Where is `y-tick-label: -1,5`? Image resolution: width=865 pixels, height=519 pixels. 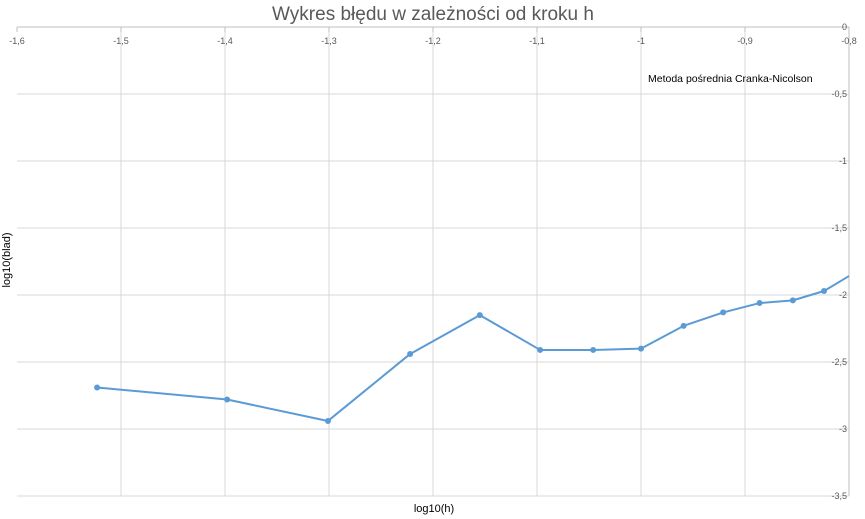 y-tick-label: -1,5 is located at coordinates (839, 228).